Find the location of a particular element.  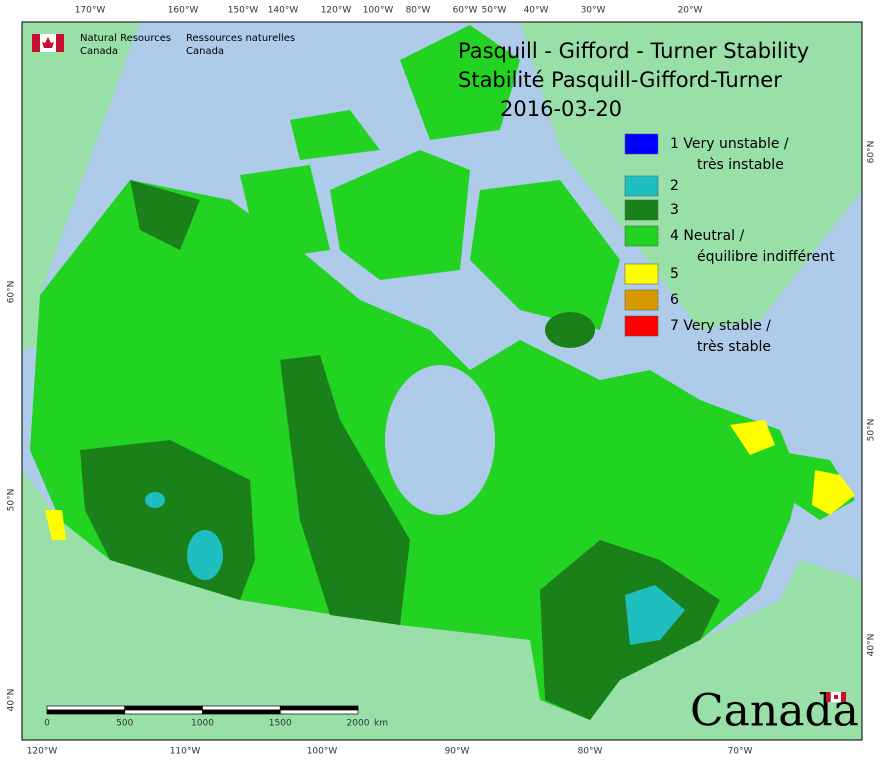

scale-bar: 0 500 1000 1500 2000 km is located at coordinates (216, 717).